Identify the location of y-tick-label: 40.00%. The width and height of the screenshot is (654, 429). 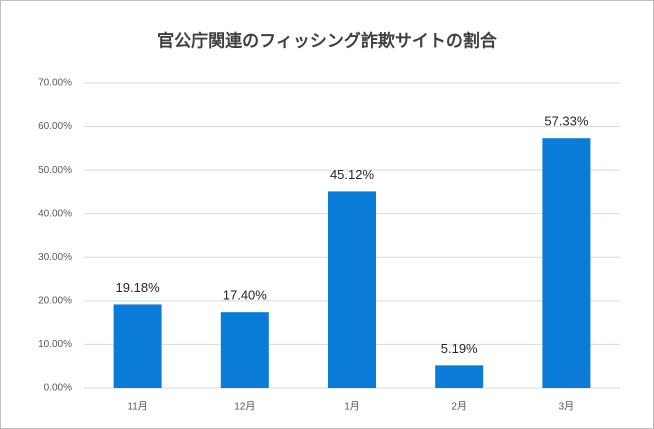
(55, 213).